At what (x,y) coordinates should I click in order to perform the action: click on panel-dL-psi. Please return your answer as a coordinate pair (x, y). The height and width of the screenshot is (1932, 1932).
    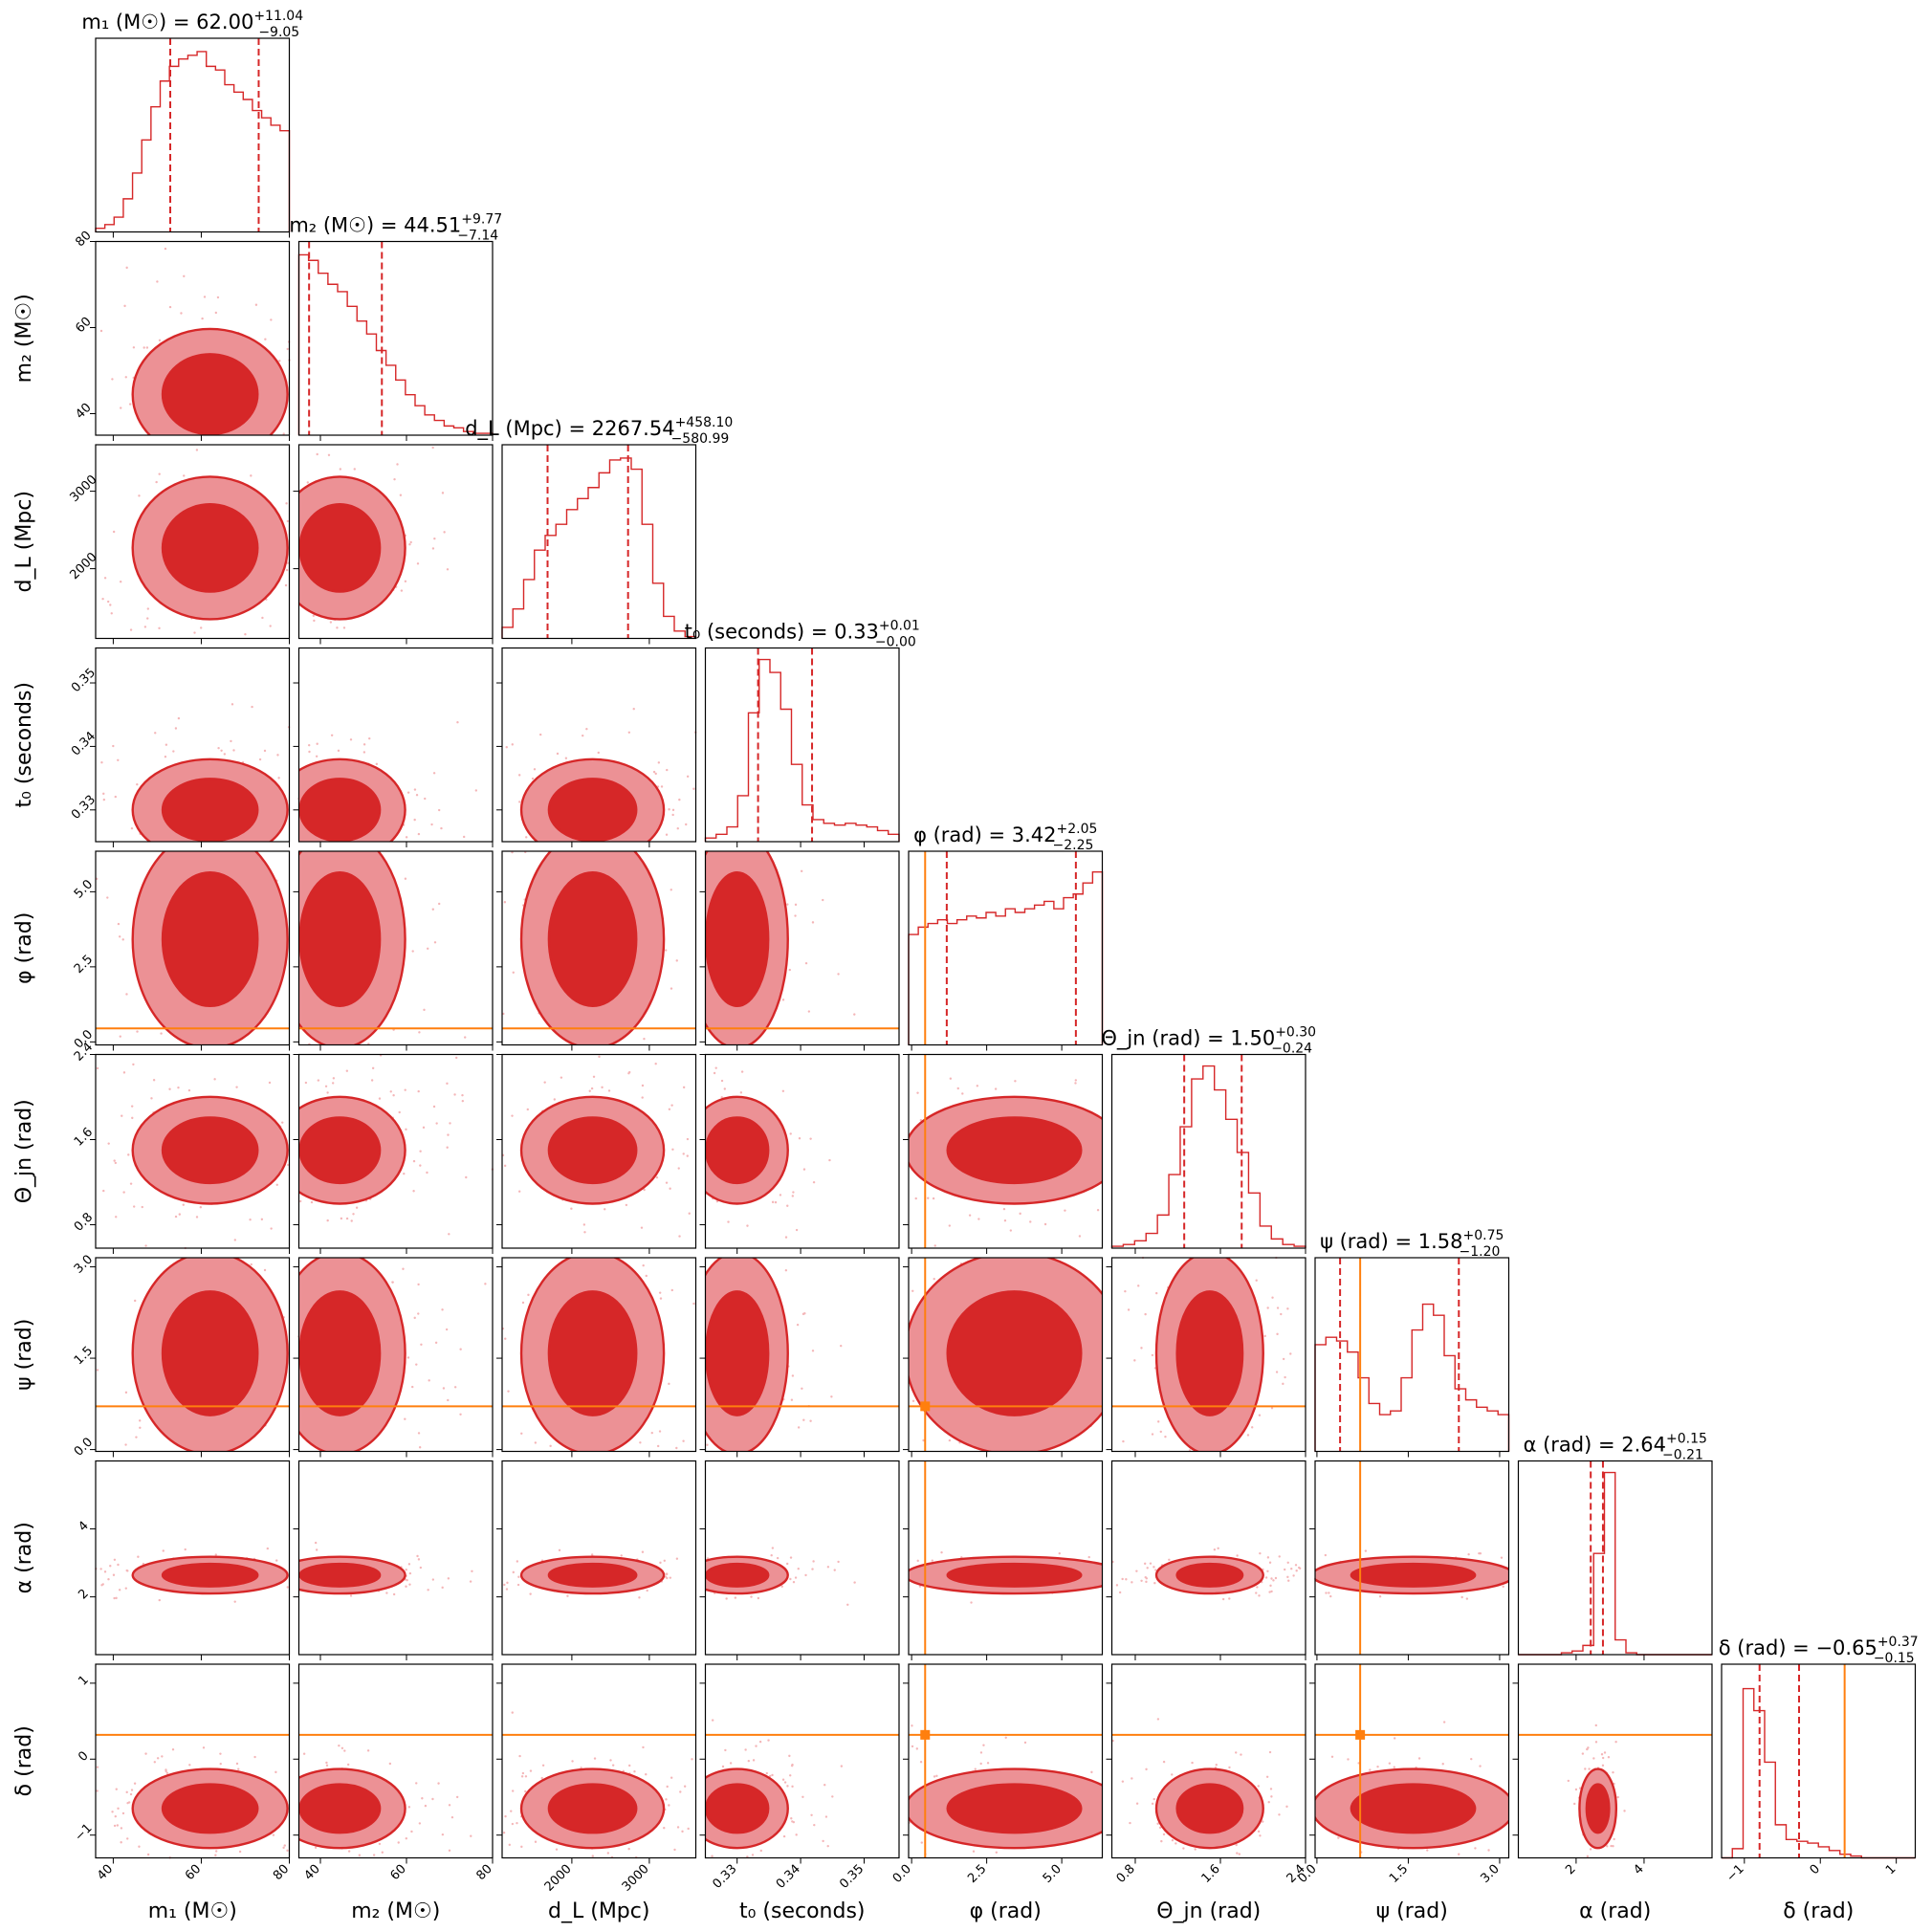
    Looking at the image, I should click on (596, 1357).